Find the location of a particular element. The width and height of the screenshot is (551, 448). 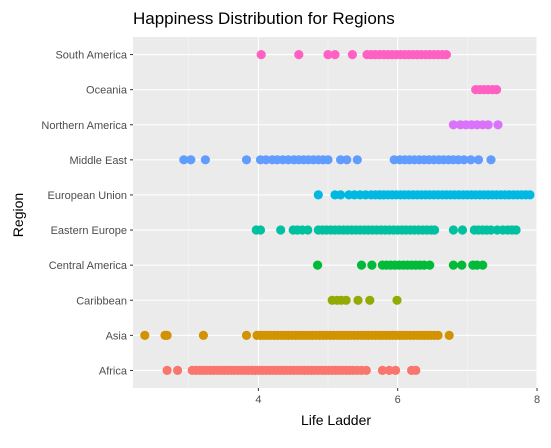

y-tick-label: Middle East is located at coordinates (98, 161).